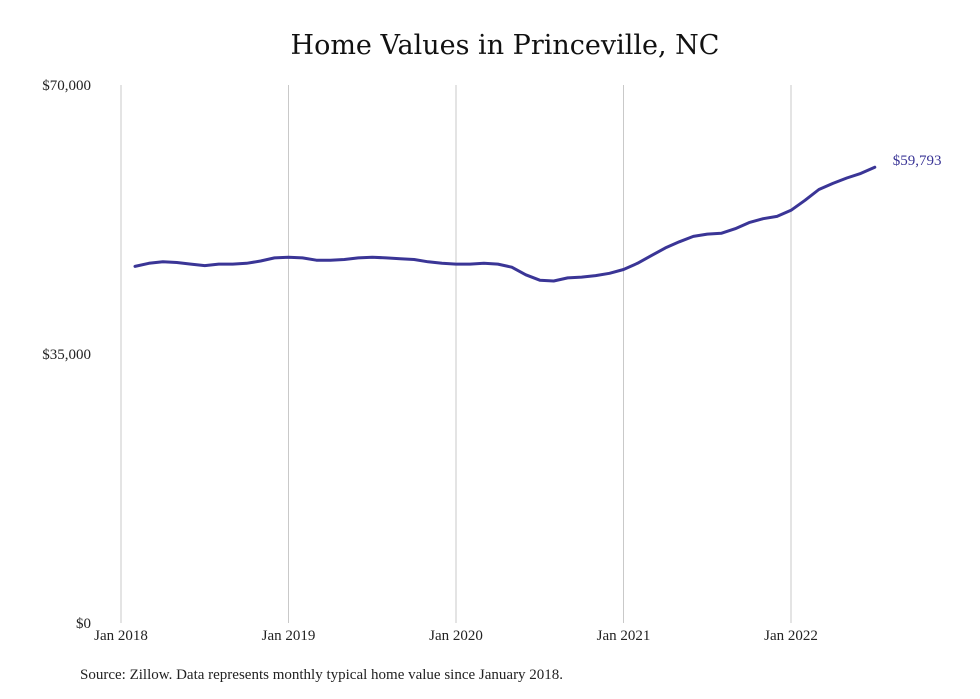 The width and height of the screenshot is (980, 699). What do you see at coordinates (289, 636) in the screenshot?
I see `x-tick-label: Jan 2019` at bounding box center [289, 636].